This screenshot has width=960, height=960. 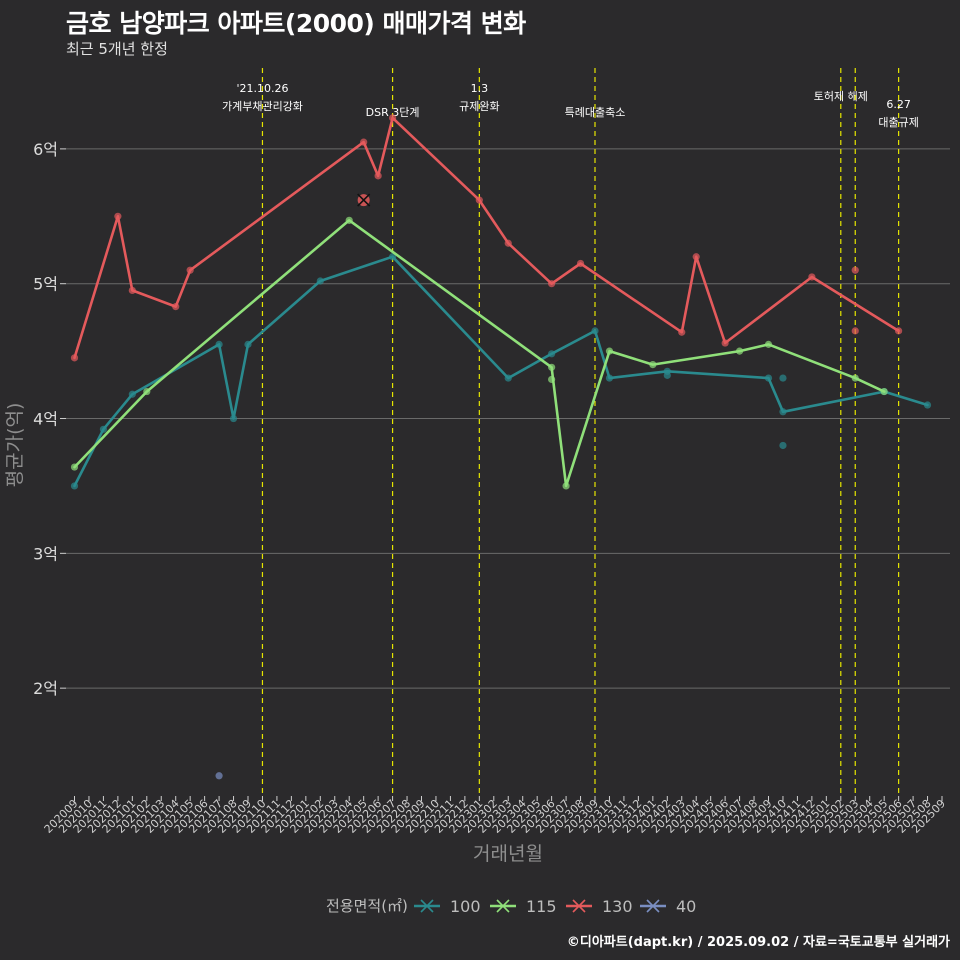 I want to click on x-marker, so click(x=364, y=200).